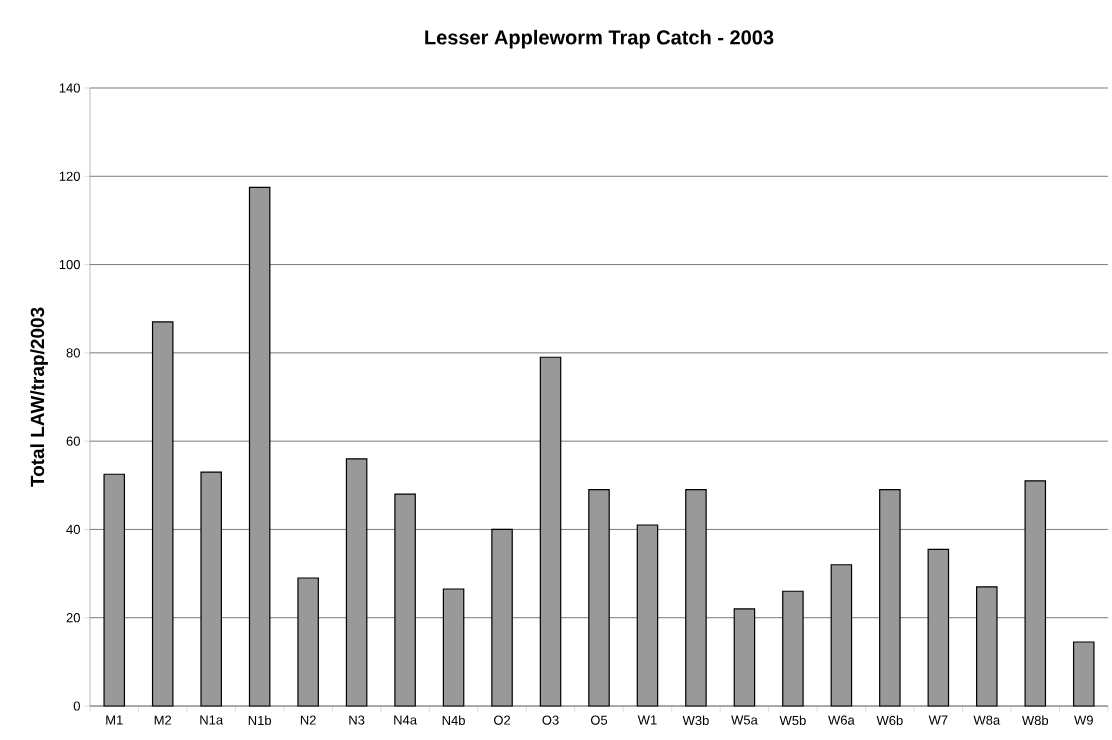 Image resolution: width=1112 pixels, height=740 pixels. Describe the element at coordinates (1083, 720) in the screenshot. I see `x-tick-label: W9` at that location.